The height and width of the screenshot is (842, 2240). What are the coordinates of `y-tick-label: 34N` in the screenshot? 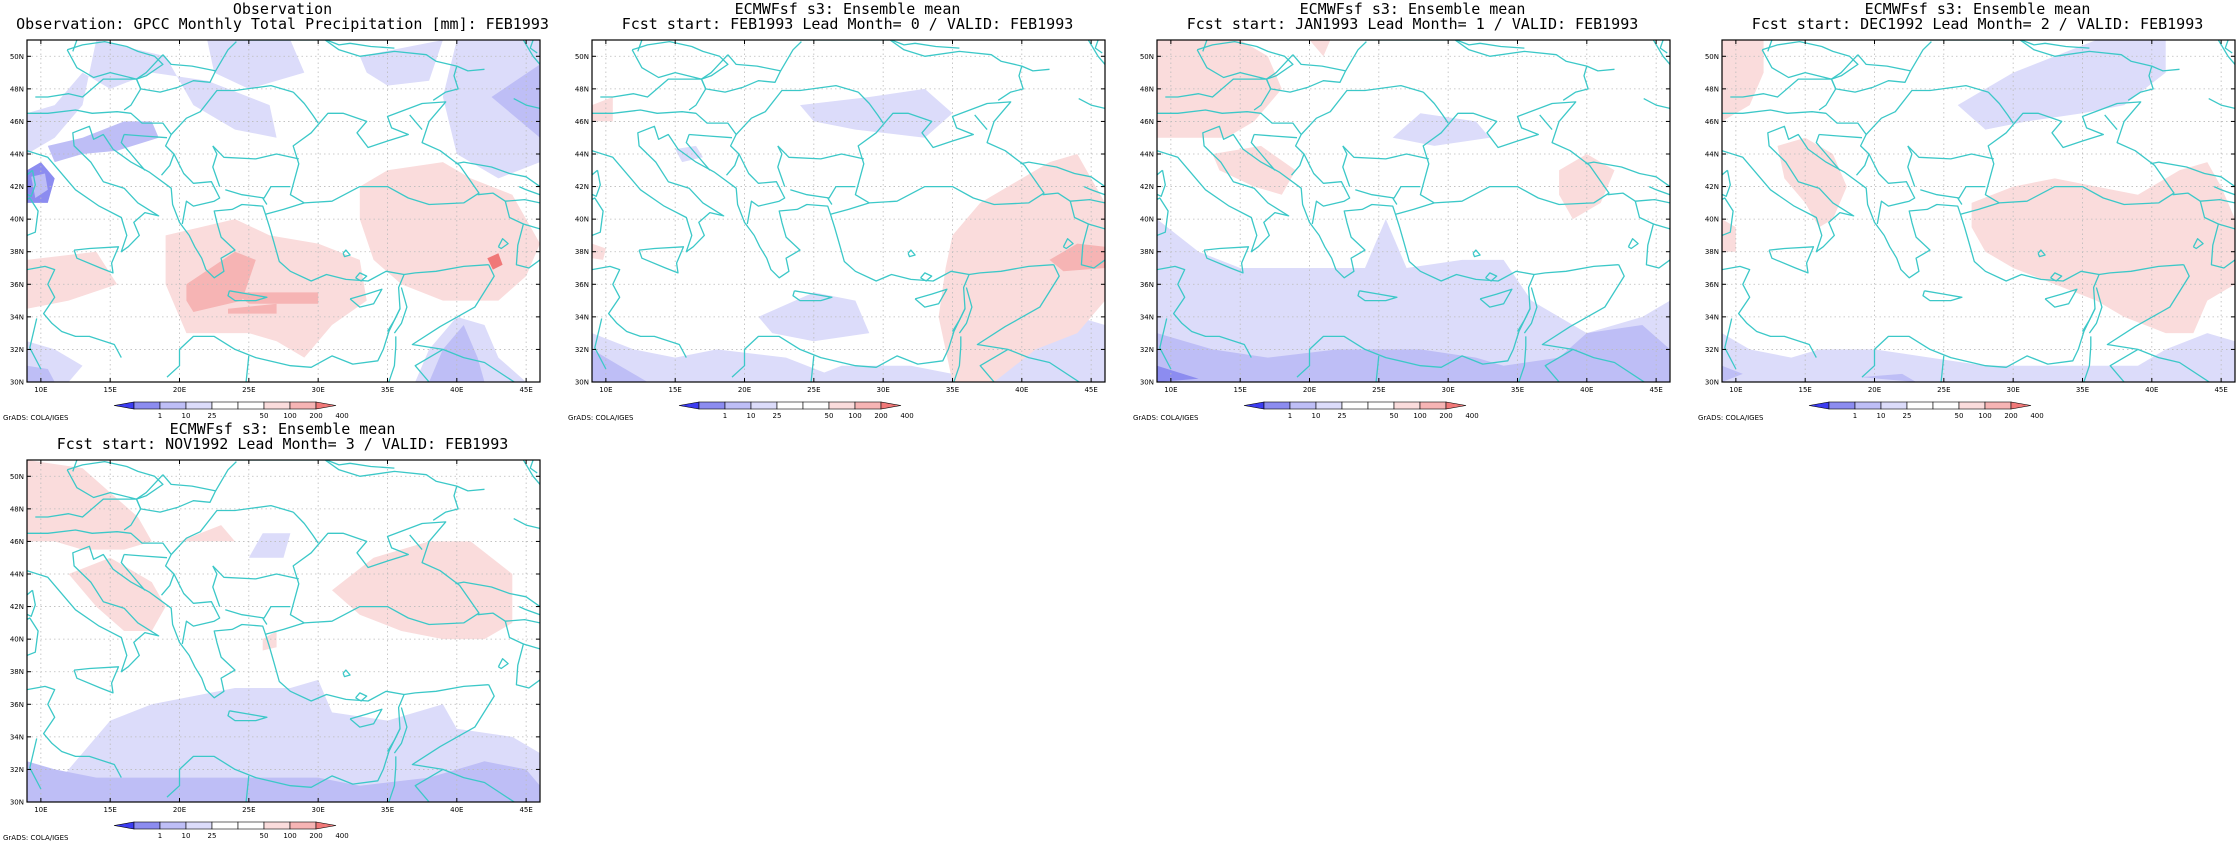 It's located at (582, 317).